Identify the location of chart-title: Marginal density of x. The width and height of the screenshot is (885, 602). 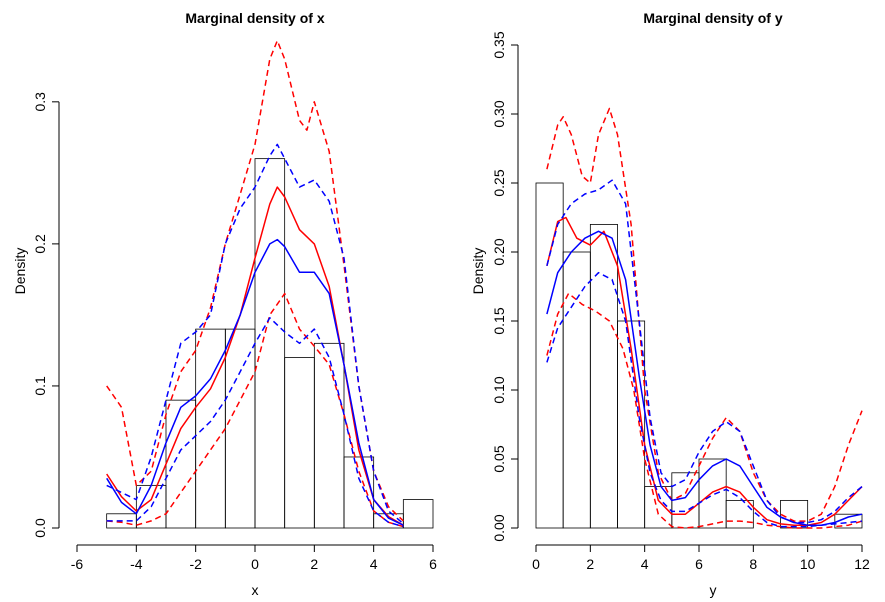
(254, 18).